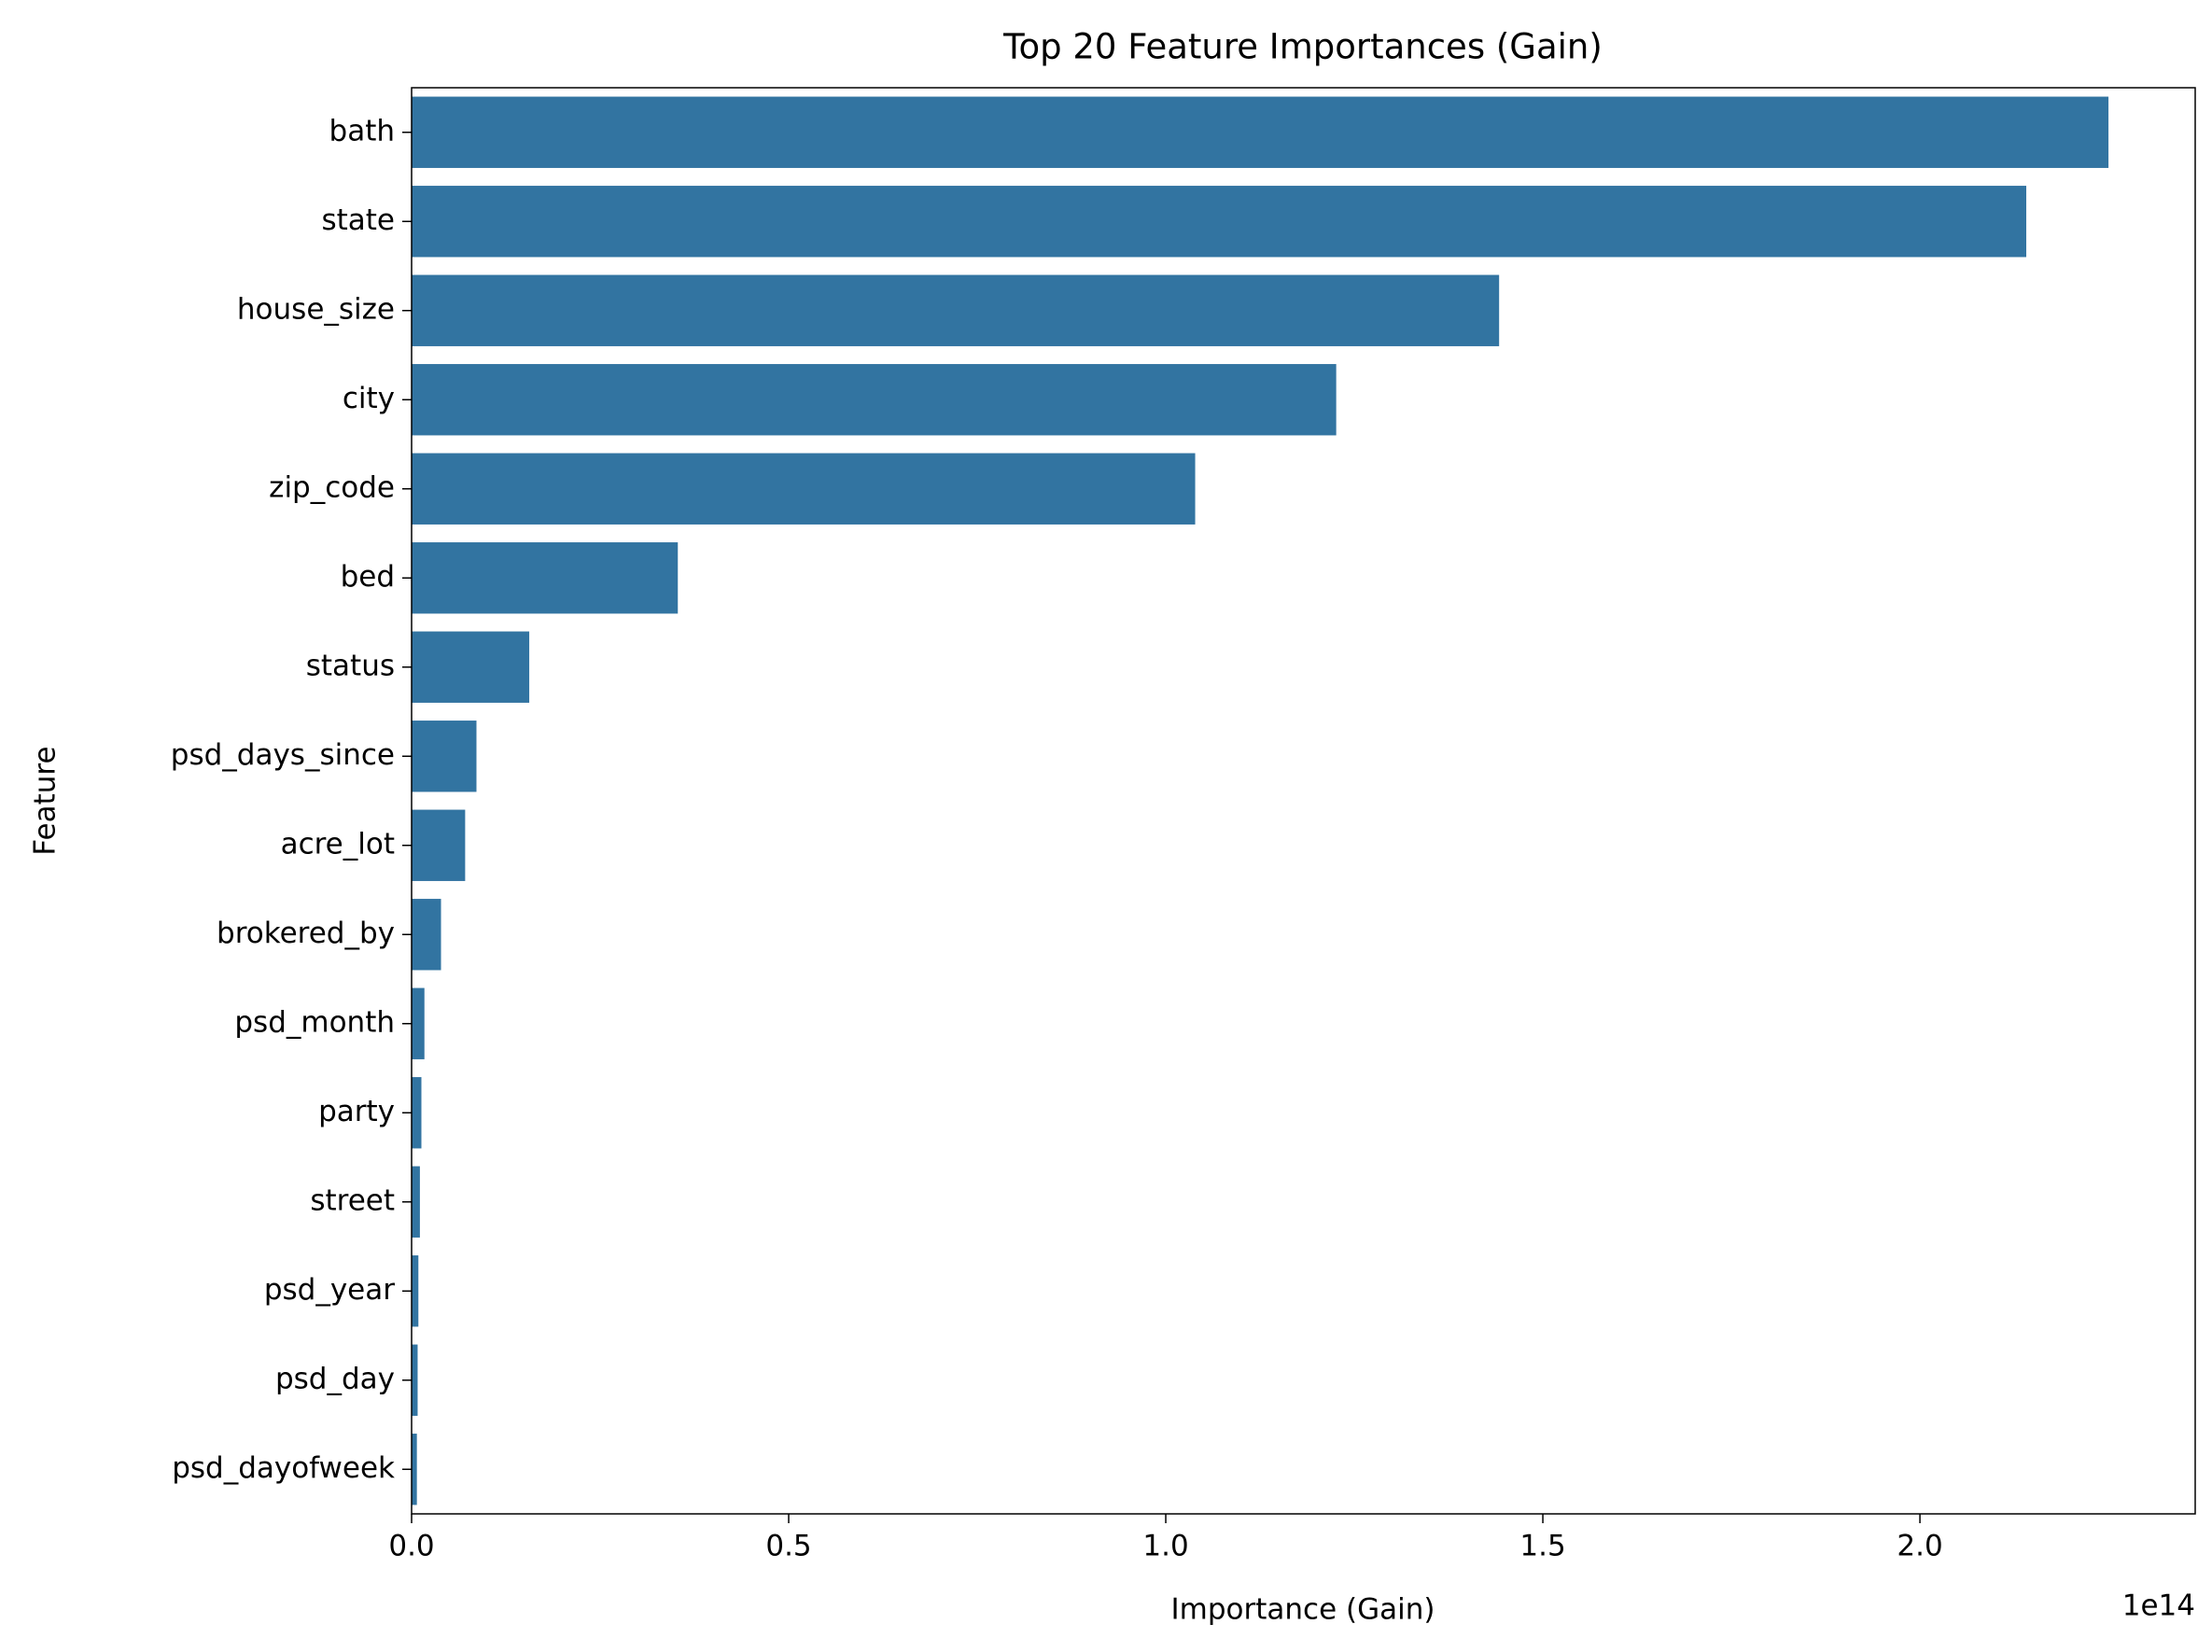  I want to click on y-tick-label: party, so click(356, 1111).